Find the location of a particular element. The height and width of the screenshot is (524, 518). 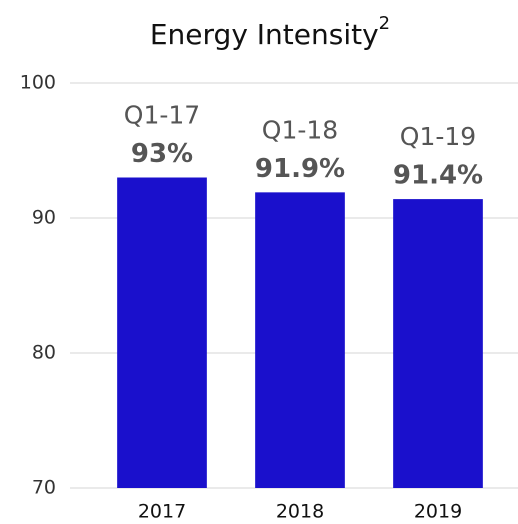

y-tick-label: 100 is located at coordinates (38, 83).